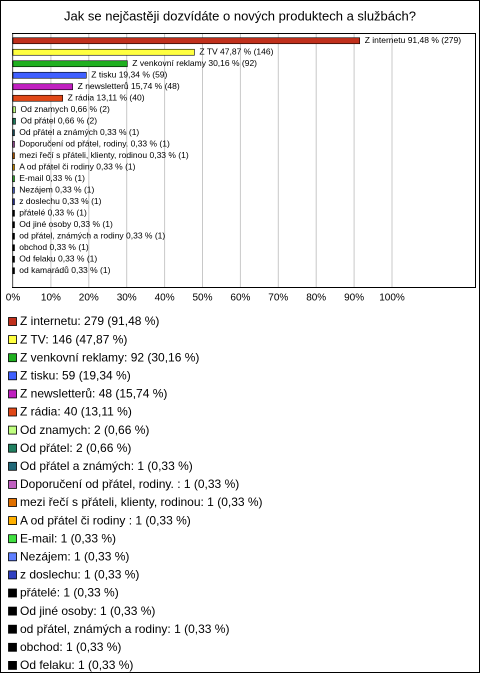 Image resolution: width=480 pixels, height=673 pixels. I want to click on bar-label: Z TV 47,87 % (146), so click(236, 52).